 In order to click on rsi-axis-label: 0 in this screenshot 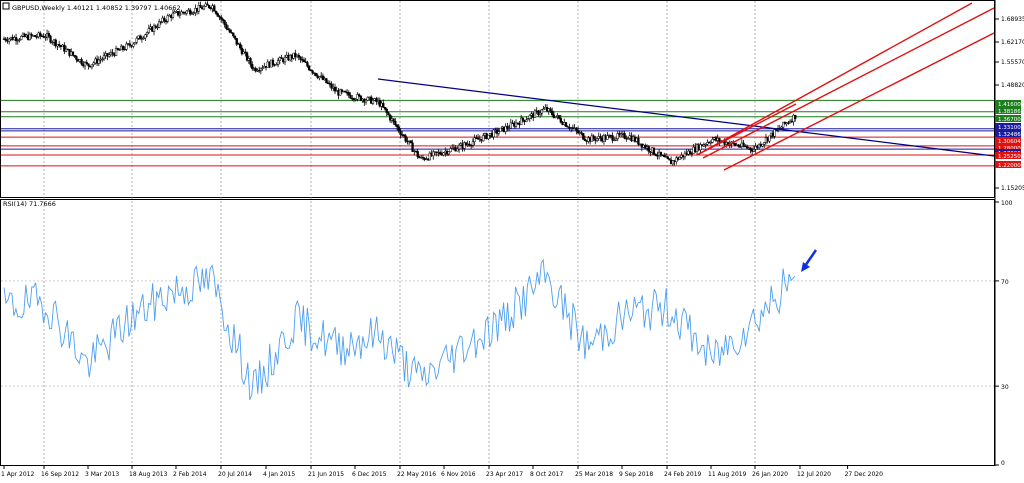, I will do `click(1003, 463)`.